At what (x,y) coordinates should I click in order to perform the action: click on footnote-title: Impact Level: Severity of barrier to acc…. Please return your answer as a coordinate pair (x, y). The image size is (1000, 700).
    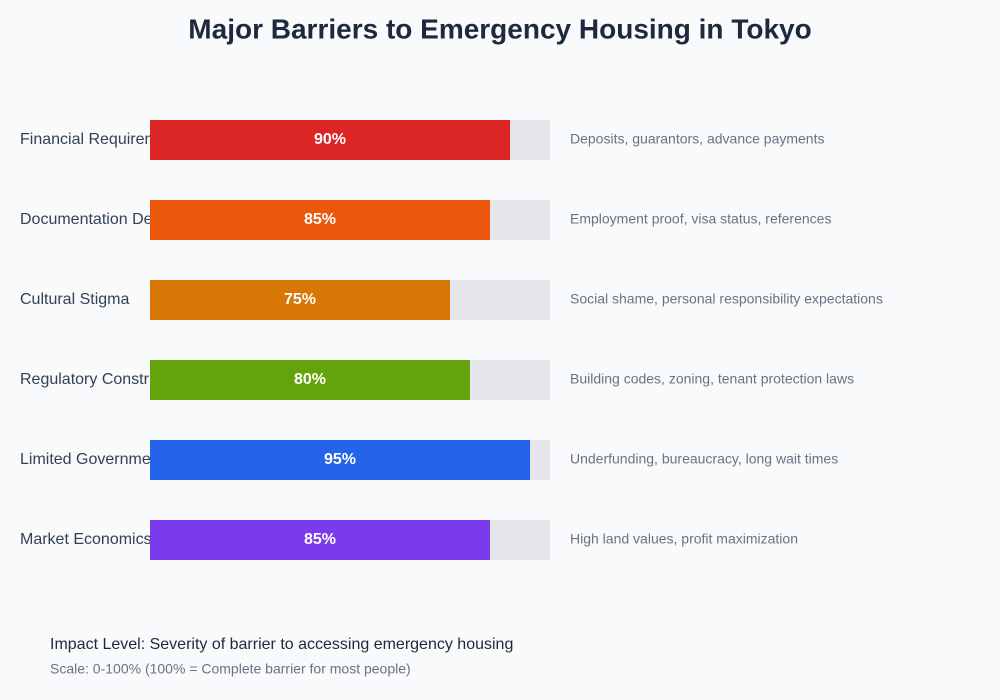
    Looking at the image, I should click on (281, 644).